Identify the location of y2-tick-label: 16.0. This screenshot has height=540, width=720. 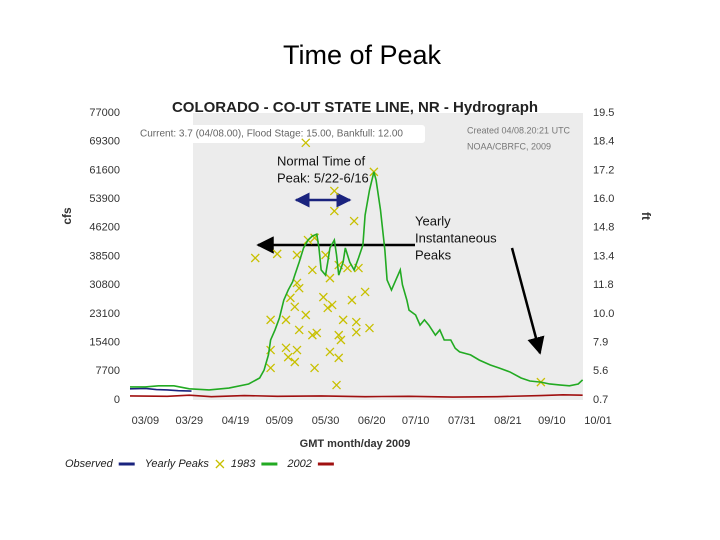
(603, 199).